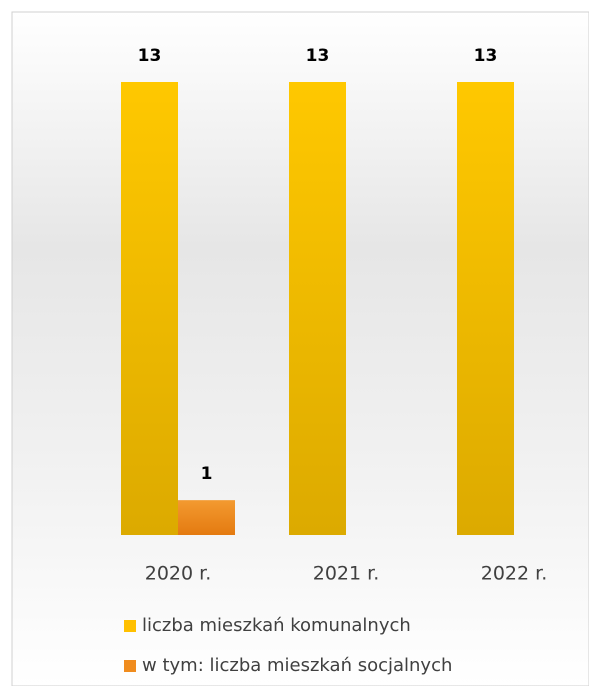 This screenshot has height=686, width=589. What do you see at coordinates (207, 474) in the screenshot?
I see `data-label: 1` at bounding box center [207, 474].